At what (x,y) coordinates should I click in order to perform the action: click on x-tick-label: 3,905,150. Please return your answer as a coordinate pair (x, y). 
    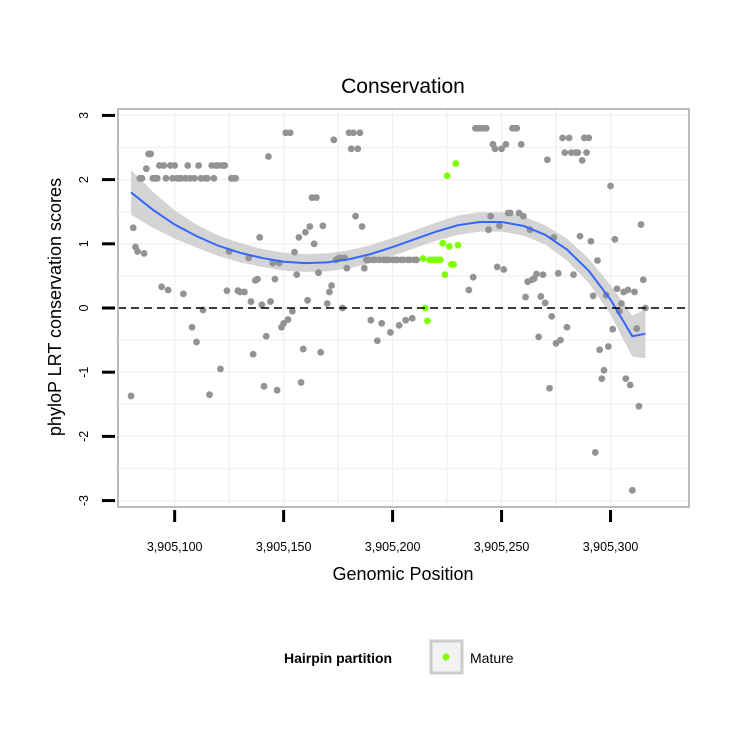
    Looking at the image, I should click on (284, 547).